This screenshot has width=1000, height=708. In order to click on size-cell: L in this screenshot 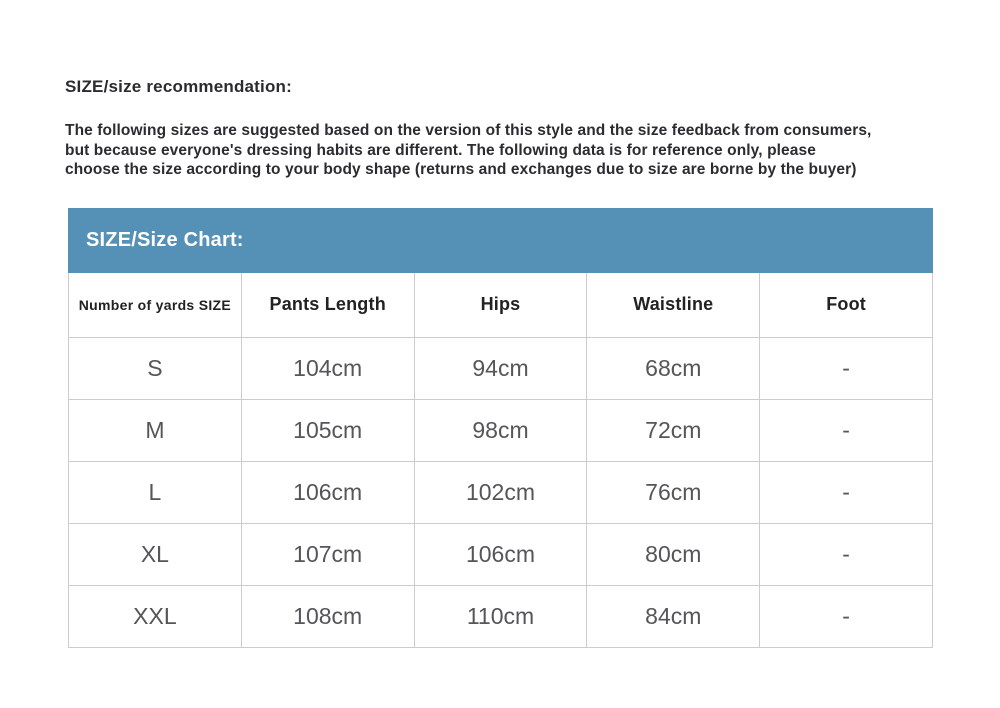, I will do `click(155, 492)`.